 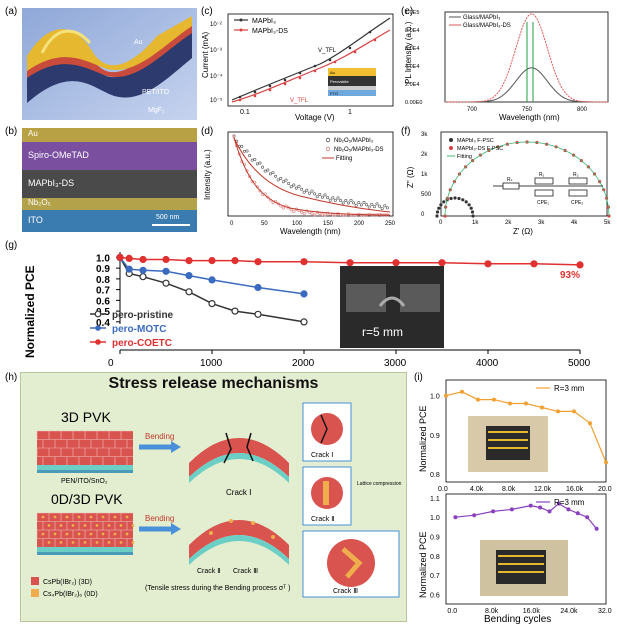 I want to click on g-legend-2: pero-COETC, so click(x=142, y=343).